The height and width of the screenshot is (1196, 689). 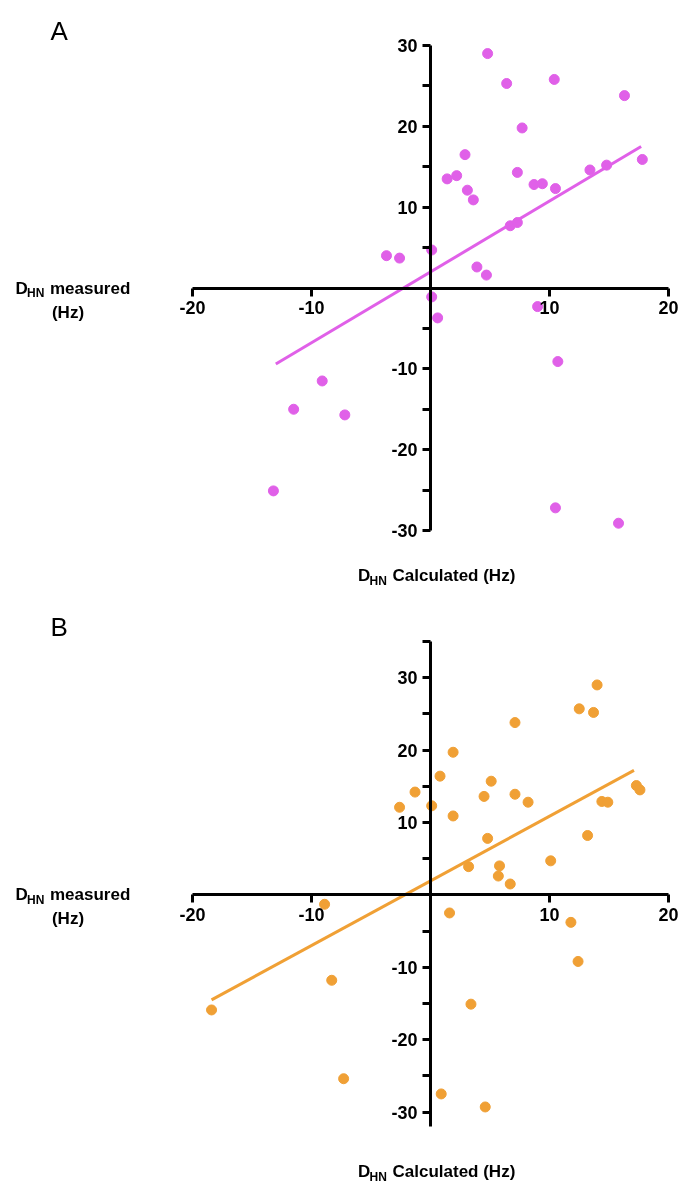 I want to click on chart-title: A, so click(x=59, y=30).